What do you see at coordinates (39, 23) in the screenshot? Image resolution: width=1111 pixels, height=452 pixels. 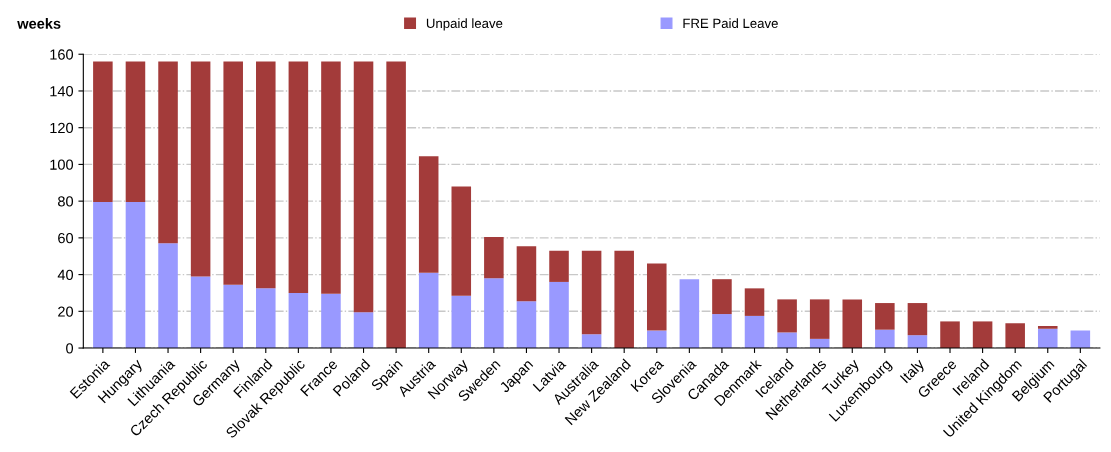 I see `y-axis-title: weeks` at bounding box center [39, 23].